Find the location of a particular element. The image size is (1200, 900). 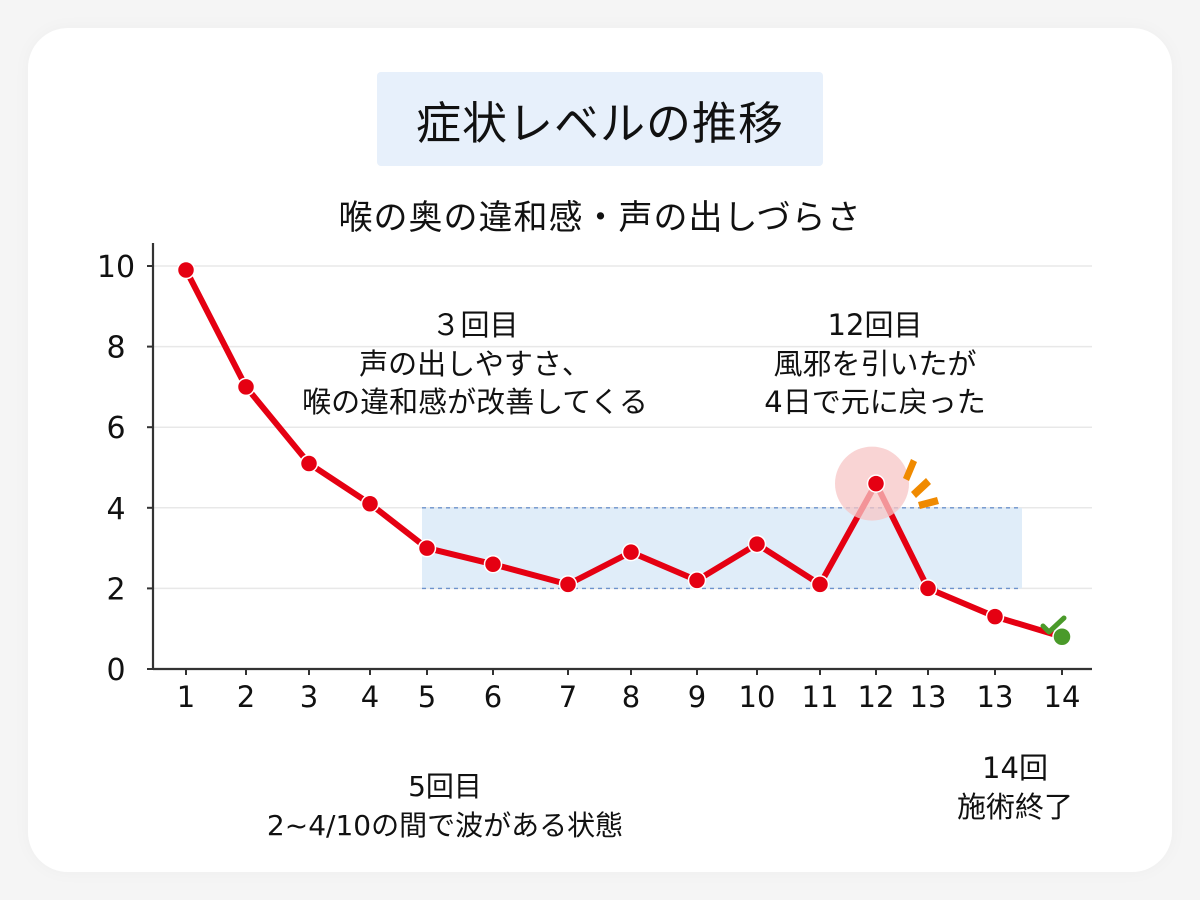

annotation-round-3-line-2: 声の出しやすさ、 is located at coordinates (475, 363).